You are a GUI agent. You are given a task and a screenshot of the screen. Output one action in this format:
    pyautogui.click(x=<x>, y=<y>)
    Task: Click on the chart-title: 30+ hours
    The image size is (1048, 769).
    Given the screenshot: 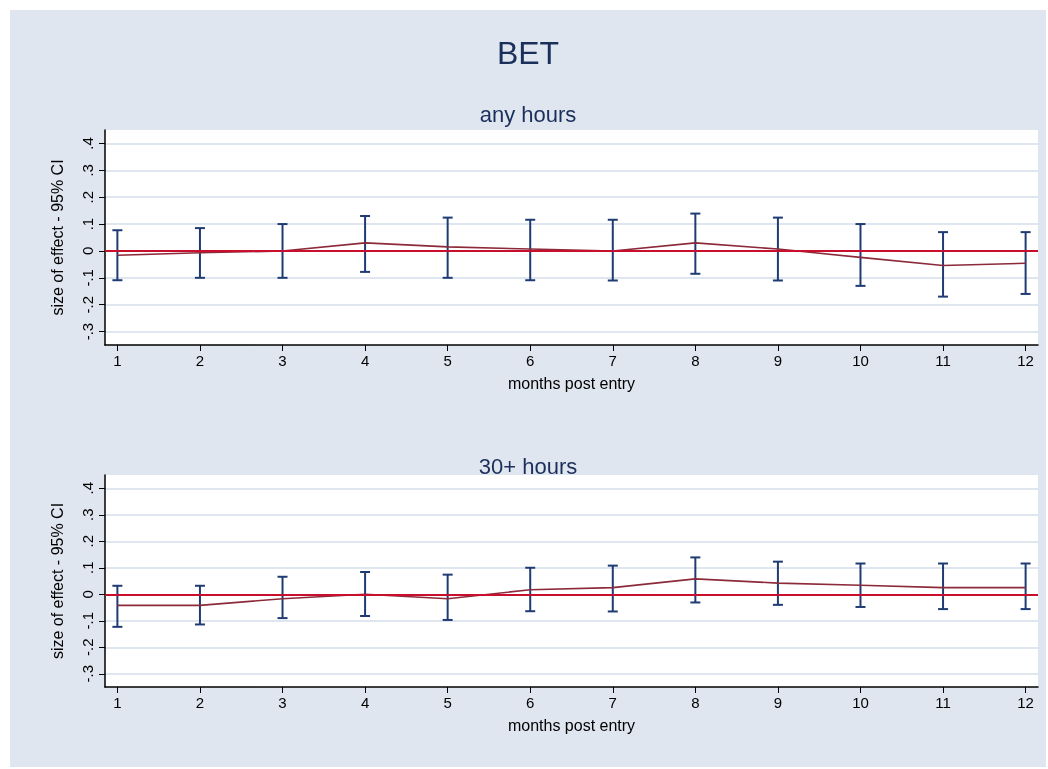 What is the action you would take?
    pyautogui.click(x=528, y=466)
    